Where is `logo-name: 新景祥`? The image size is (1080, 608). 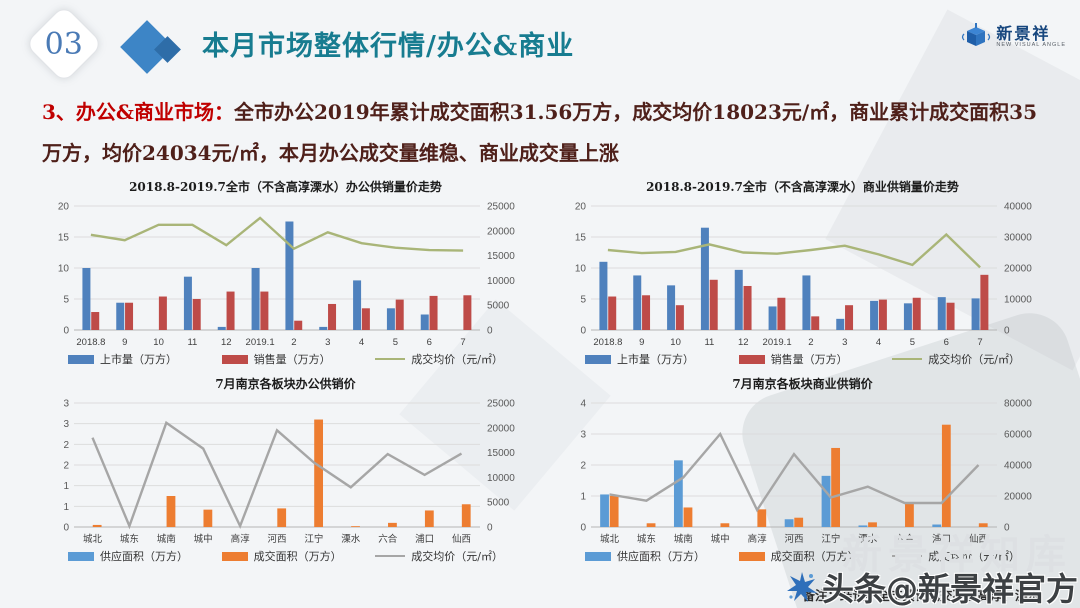
logo-name: 新景祥 is located at coordinates (1023, 33).